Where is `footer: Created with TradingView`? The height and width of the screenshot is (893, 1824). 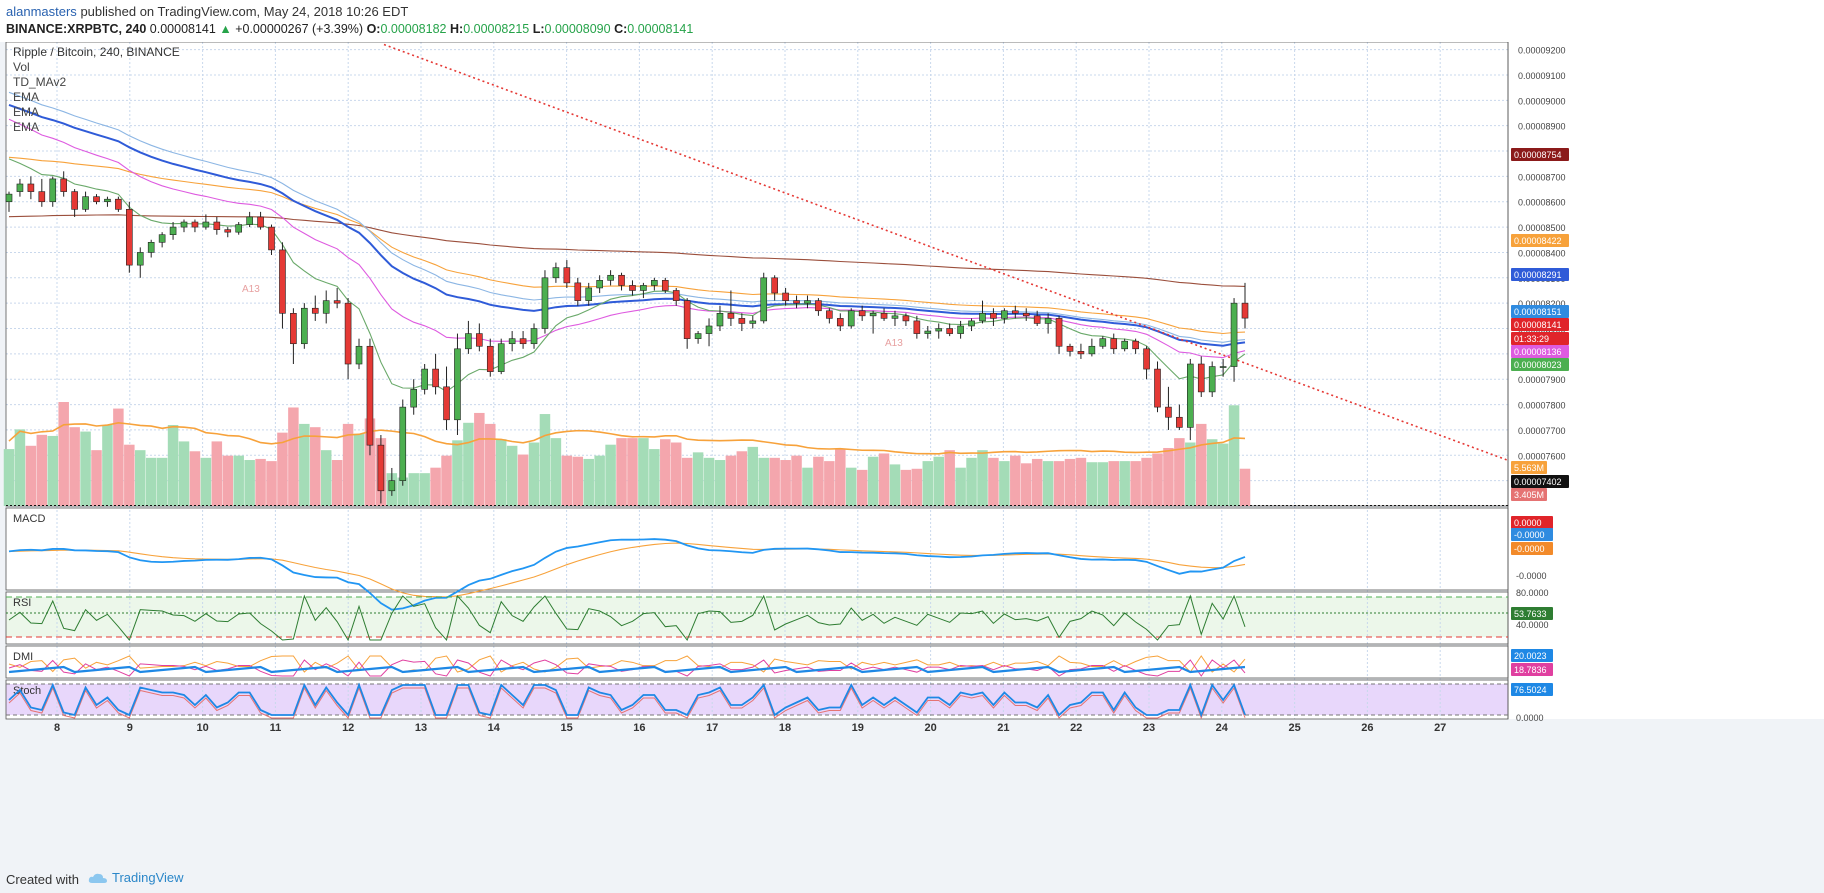
footer: Created with TradingView is located at coordinates (912, 879).